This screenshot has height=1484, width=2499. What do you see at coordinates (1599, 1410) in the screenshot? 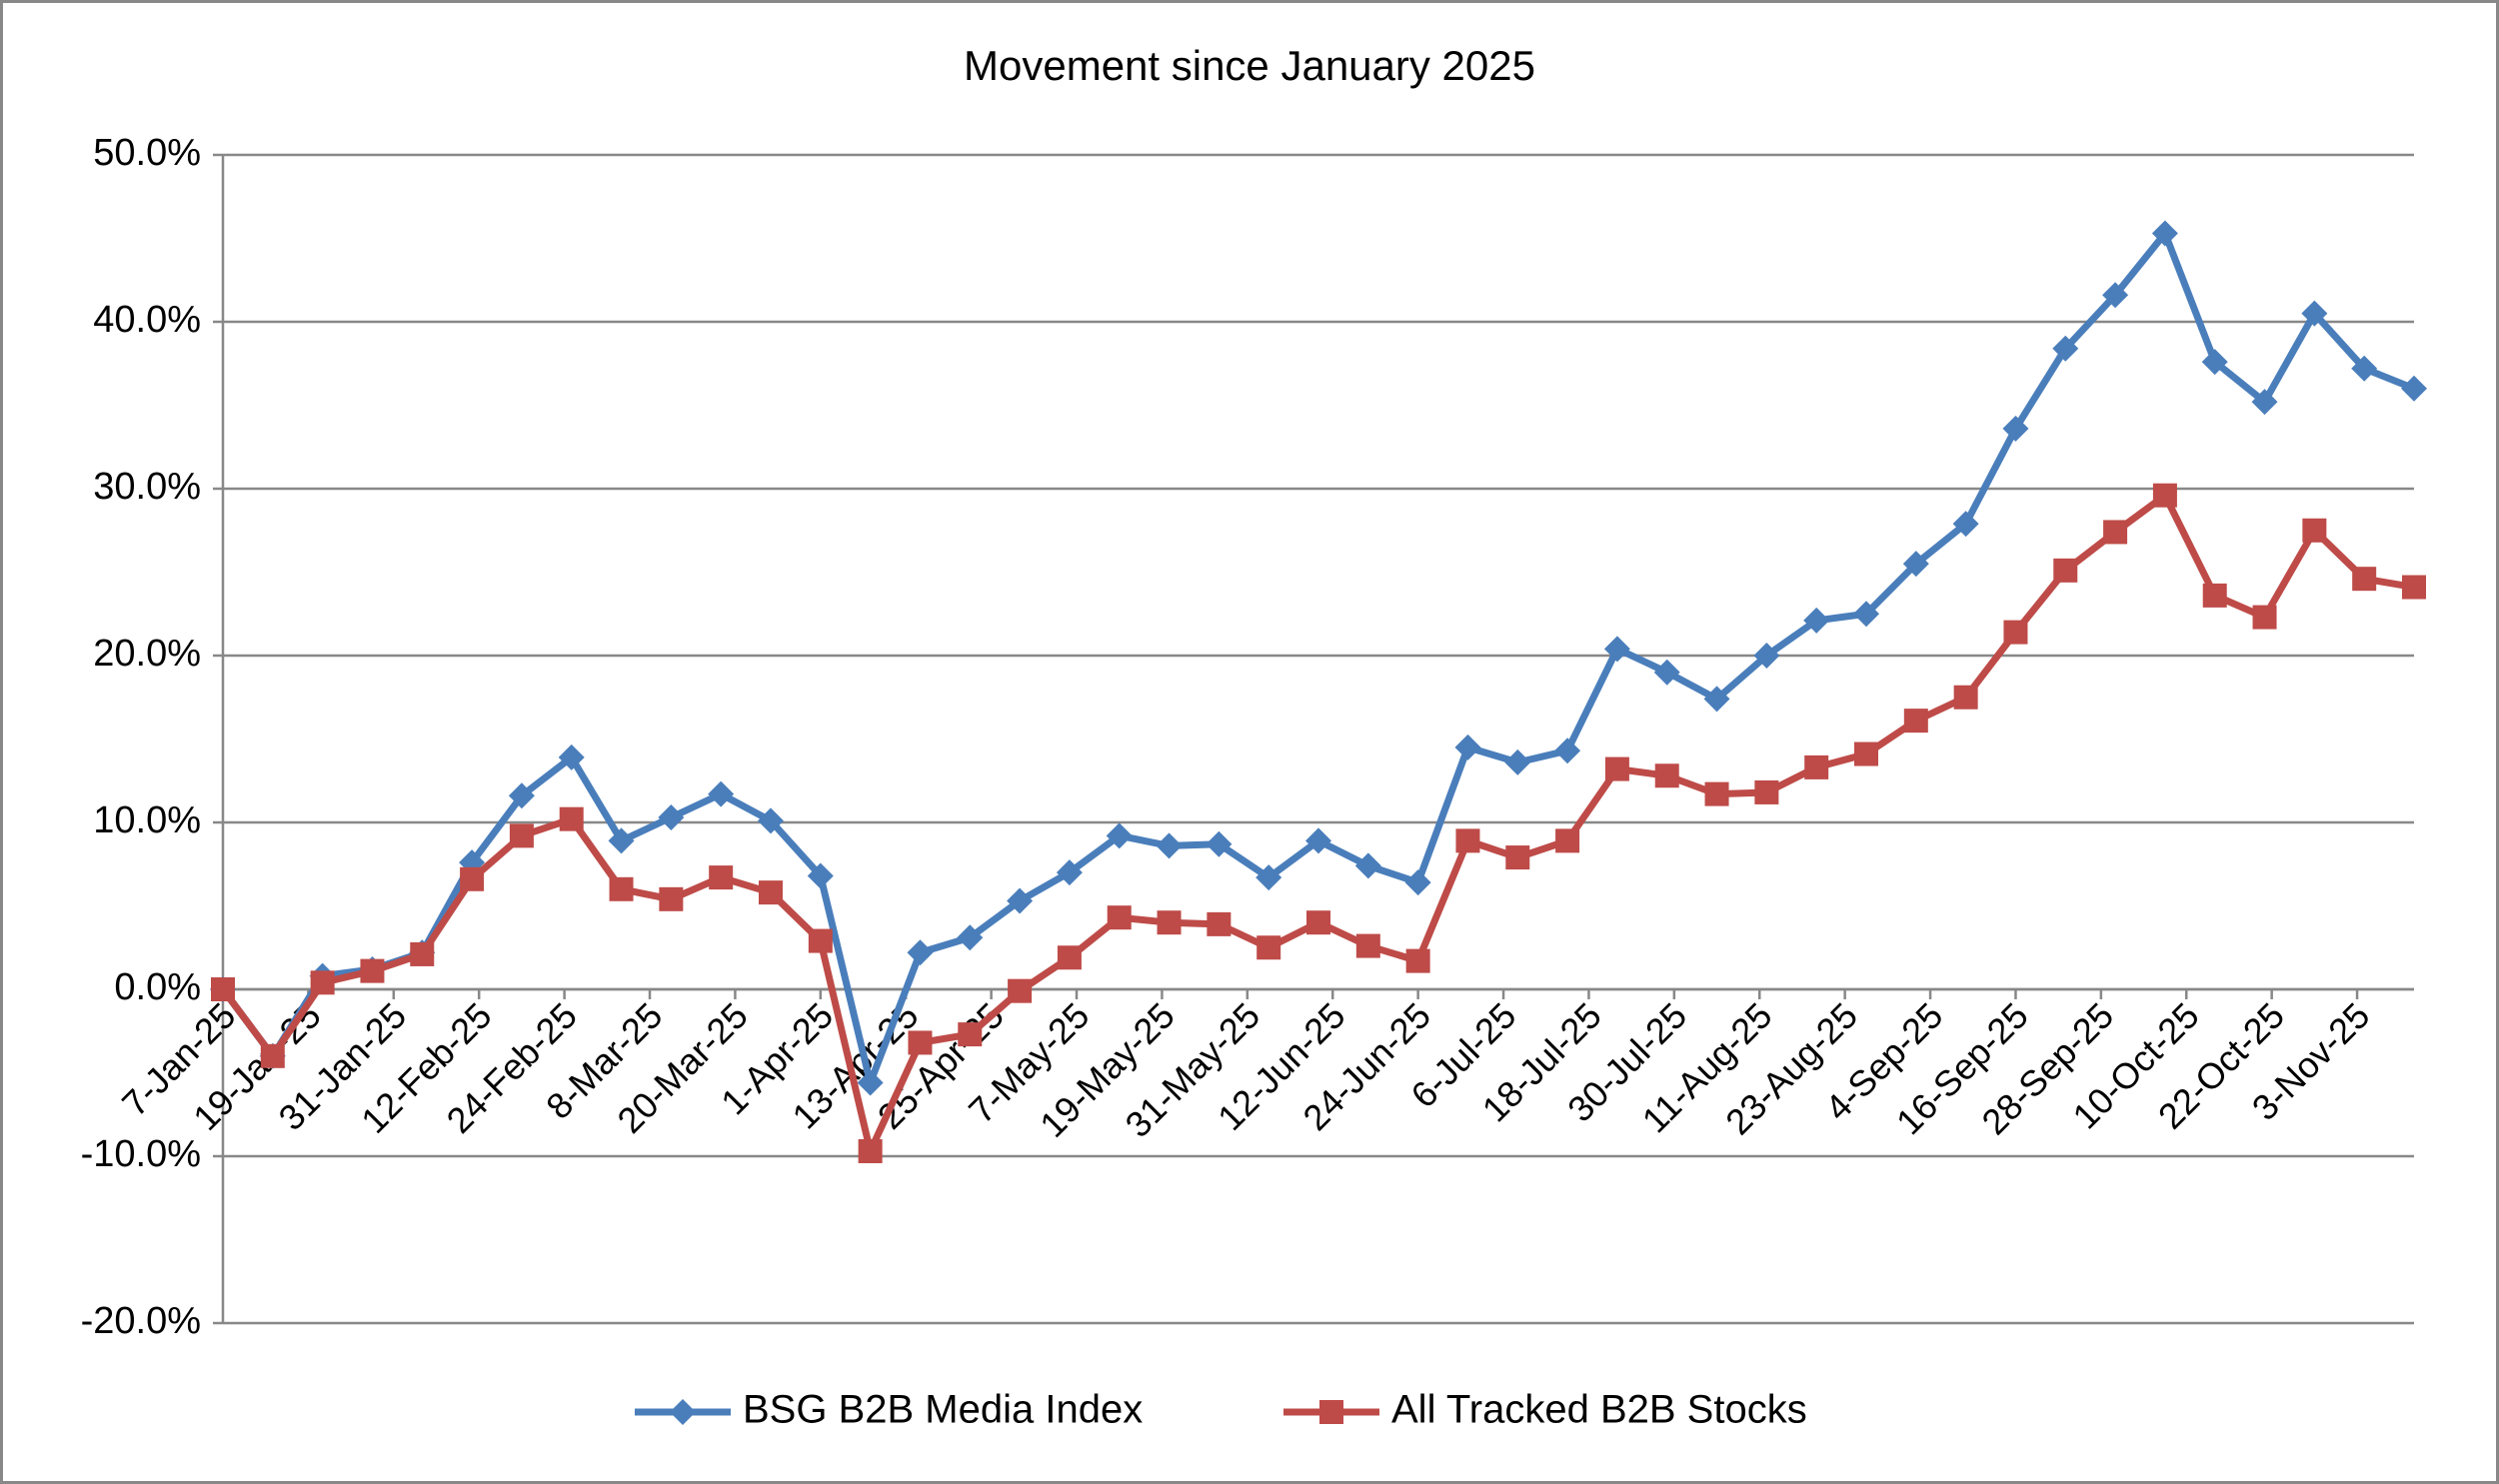
I see `legend-label: All Tracked B2B Stocks` at bounding box center [1599, 1410].